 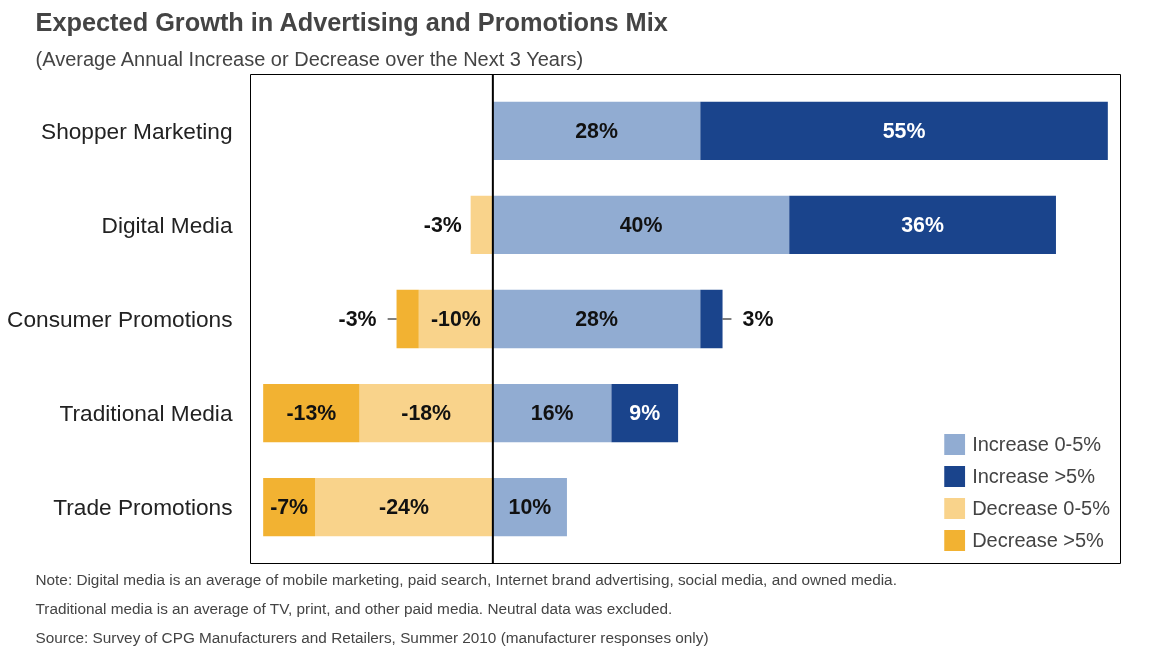 I want to click on source-note: Source: Survey of CPG Manufacturers and Retailers, Summer 2010 (manufacturer responses only), so click(x=372, y=637).